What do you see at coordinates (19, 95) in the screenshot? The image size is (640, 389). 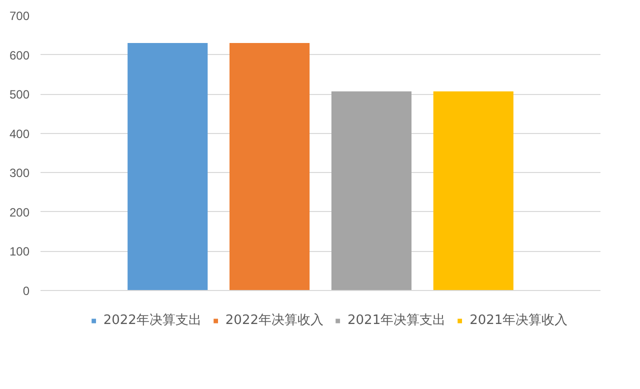 I see `y-tick-label: 500` at bounding box center [19, 95].